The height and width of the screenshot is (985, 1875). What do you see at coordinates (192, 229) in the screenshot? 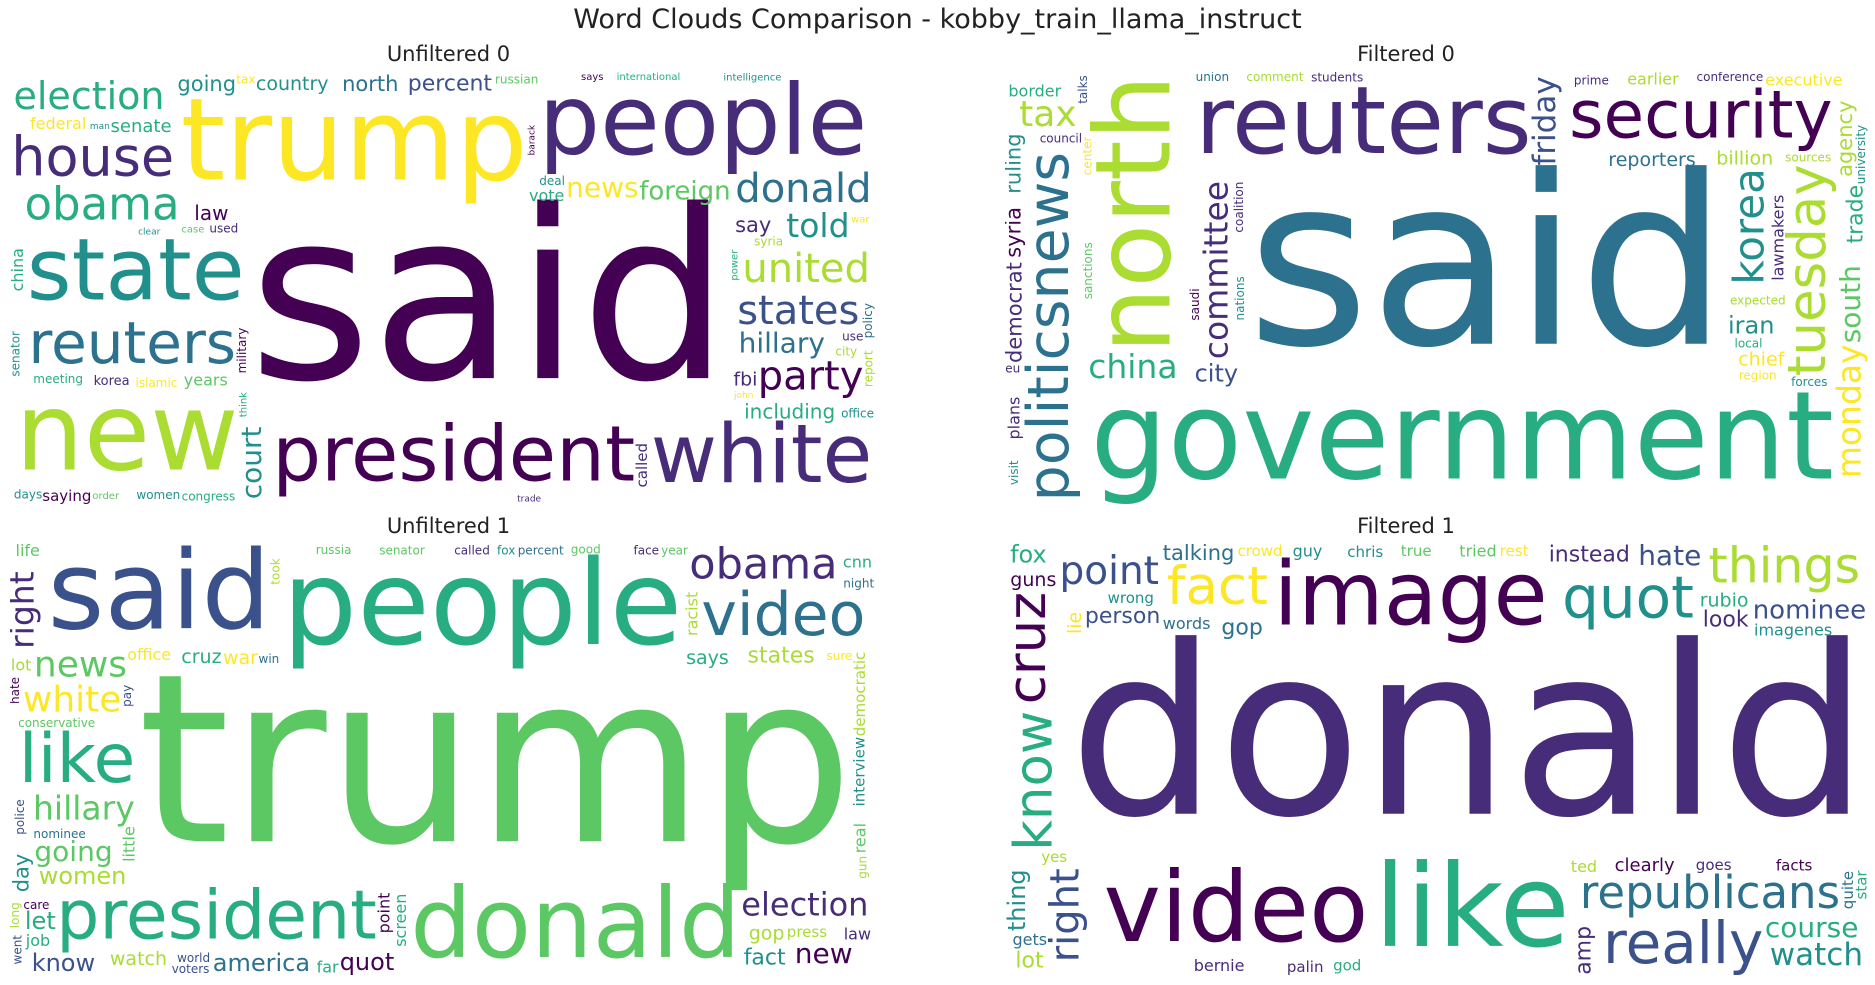
I see `cloud-word: case` at bounding box center [192, 229].